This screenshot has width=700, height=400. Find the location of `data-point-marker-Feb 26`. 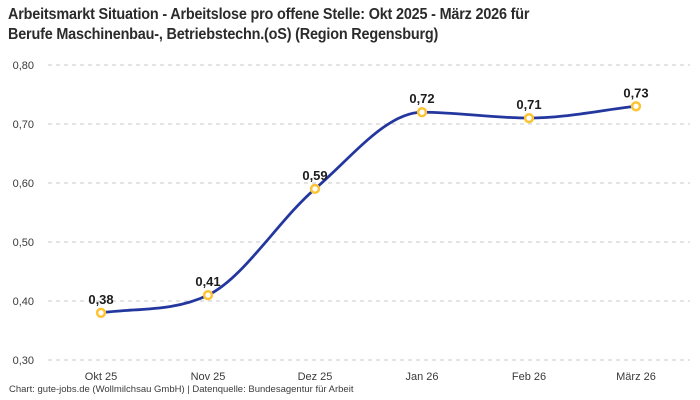

data-point-marker-Feb 26 is located at coordinates (529, 118).